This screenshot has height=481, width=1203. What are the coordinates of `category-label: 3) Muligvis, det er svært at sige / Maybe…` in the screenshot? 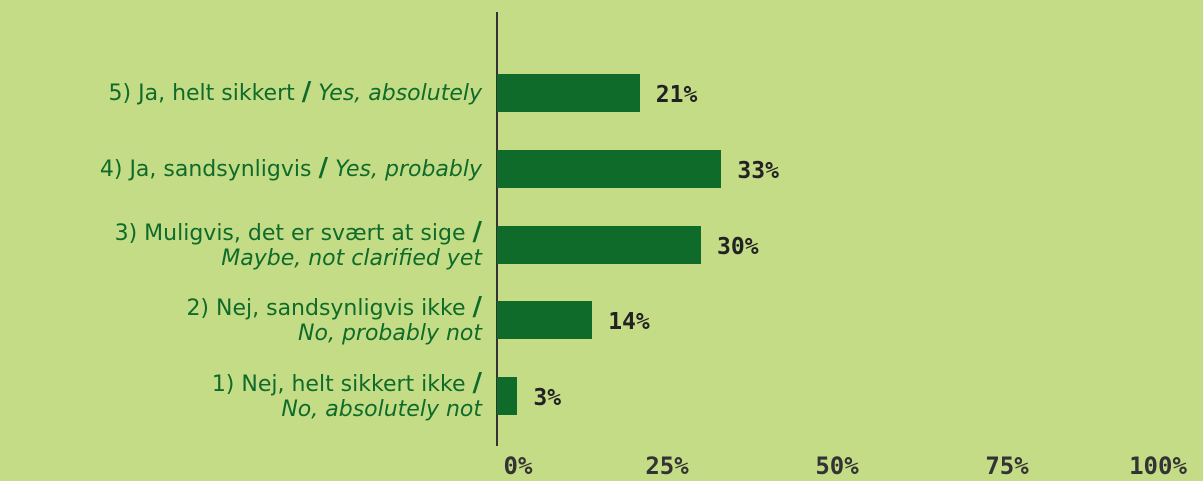 It's located at (298, 244).